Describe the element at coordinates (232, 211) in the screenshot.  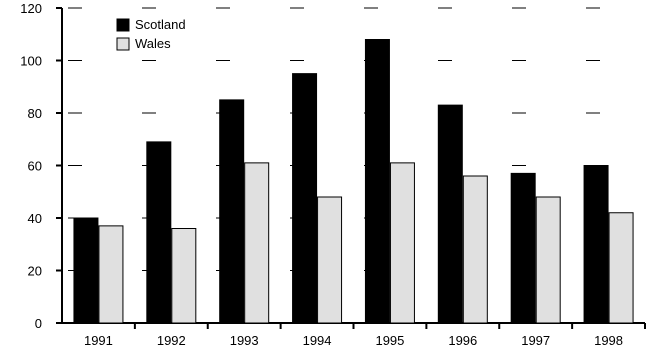
I see `bar-scotland-1993` at that location.